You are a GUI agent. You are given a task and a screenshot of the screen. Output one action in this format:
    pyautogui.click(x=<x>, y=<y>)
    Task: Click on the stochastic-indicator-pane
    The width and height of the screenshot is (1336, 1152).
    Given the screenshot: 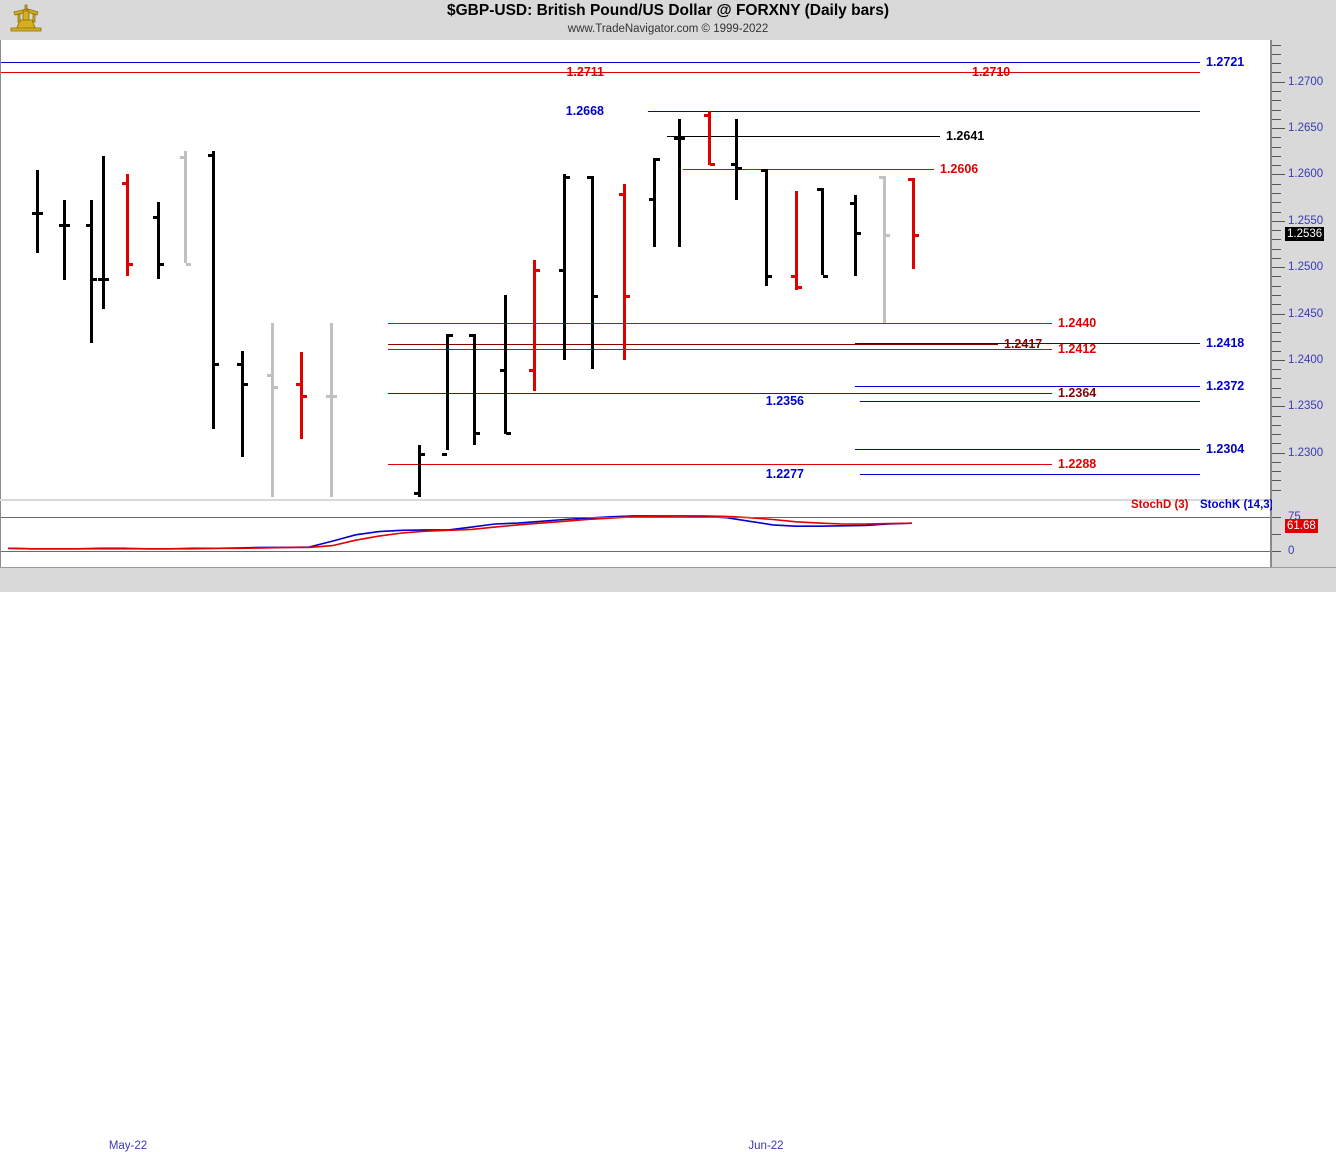 What is the action you would take?
    pyautogui.click(x=636, y=534)
    